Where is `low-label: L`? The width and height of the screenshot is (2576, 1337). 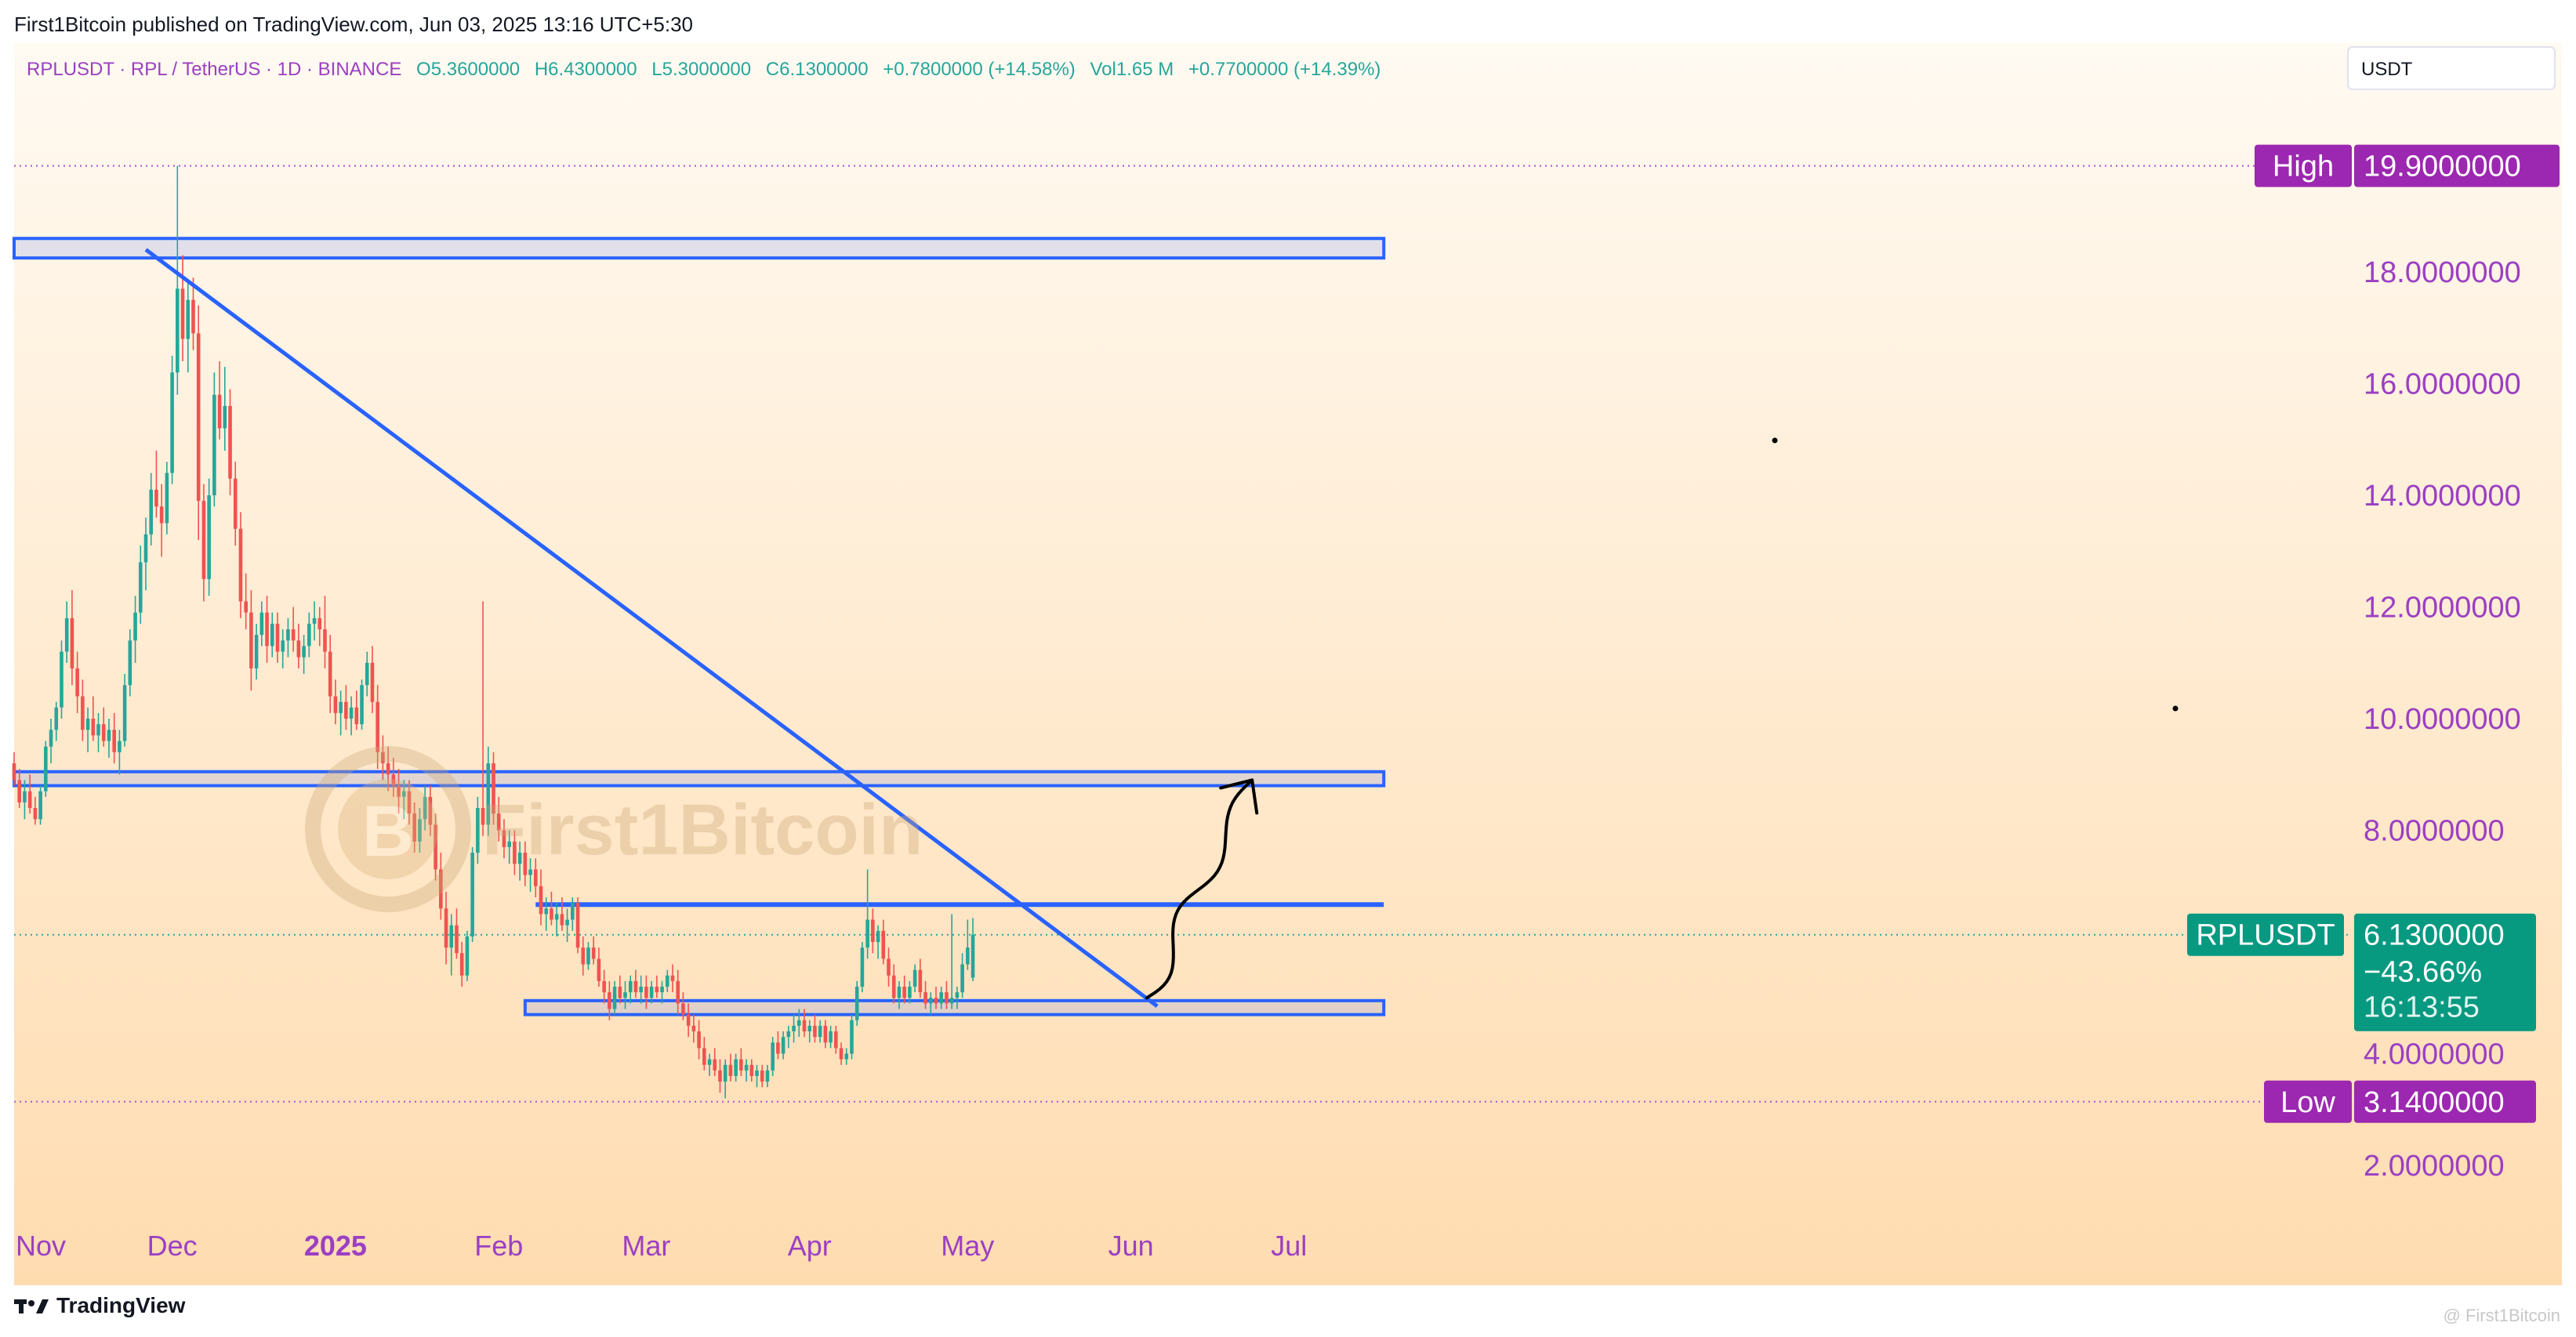 low-label: L is located at coordinates (656, 70).